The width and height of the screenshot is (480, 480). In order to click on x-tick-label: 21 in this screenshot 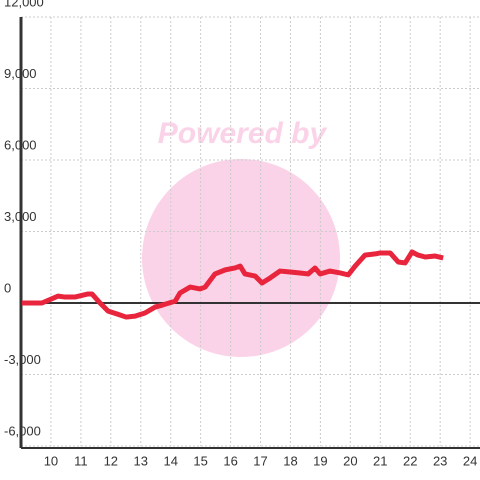, I will do `click(380, 460)`.